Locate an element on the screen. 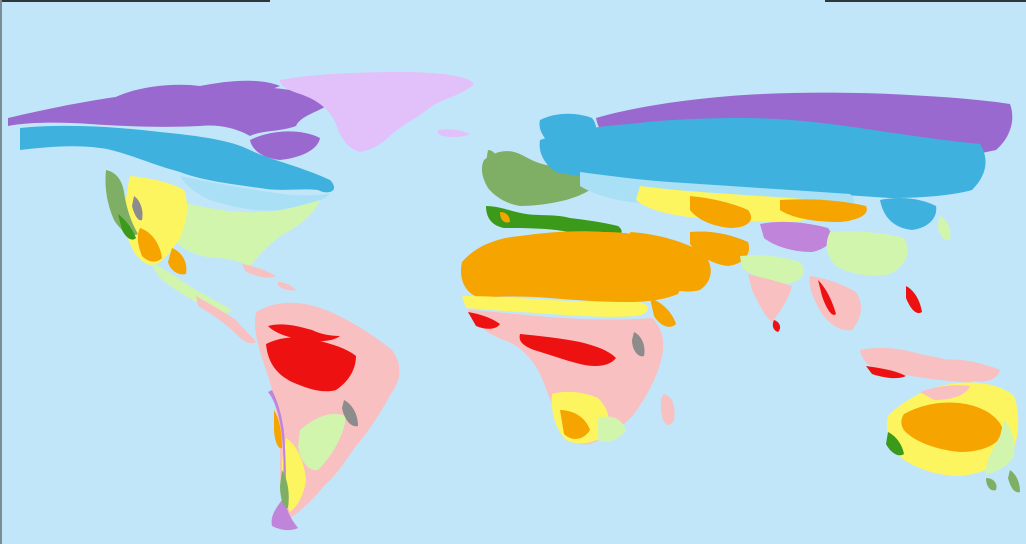 The width and height of the screenshot is (1026, 544). california is located at coordinates (127, 227).